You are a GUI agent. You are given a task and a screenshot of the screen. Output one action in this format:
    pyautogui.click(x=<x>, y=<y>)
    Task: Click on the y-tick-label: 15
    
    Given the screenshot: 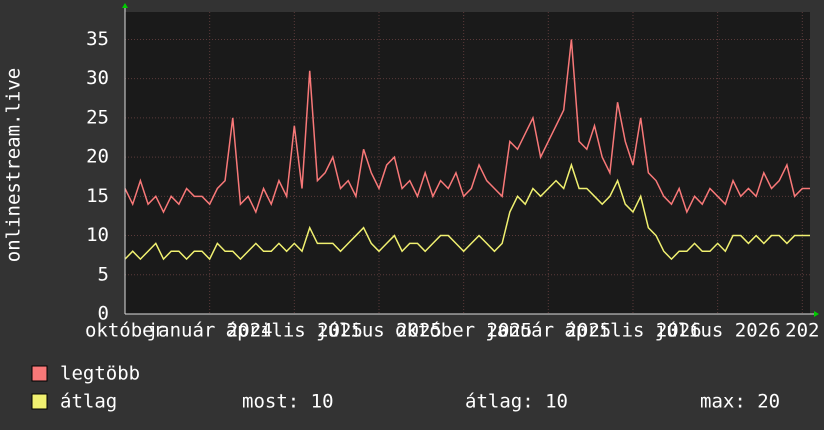 What is the action you would take?
    pyautogui.click(x=97, y=196)
    